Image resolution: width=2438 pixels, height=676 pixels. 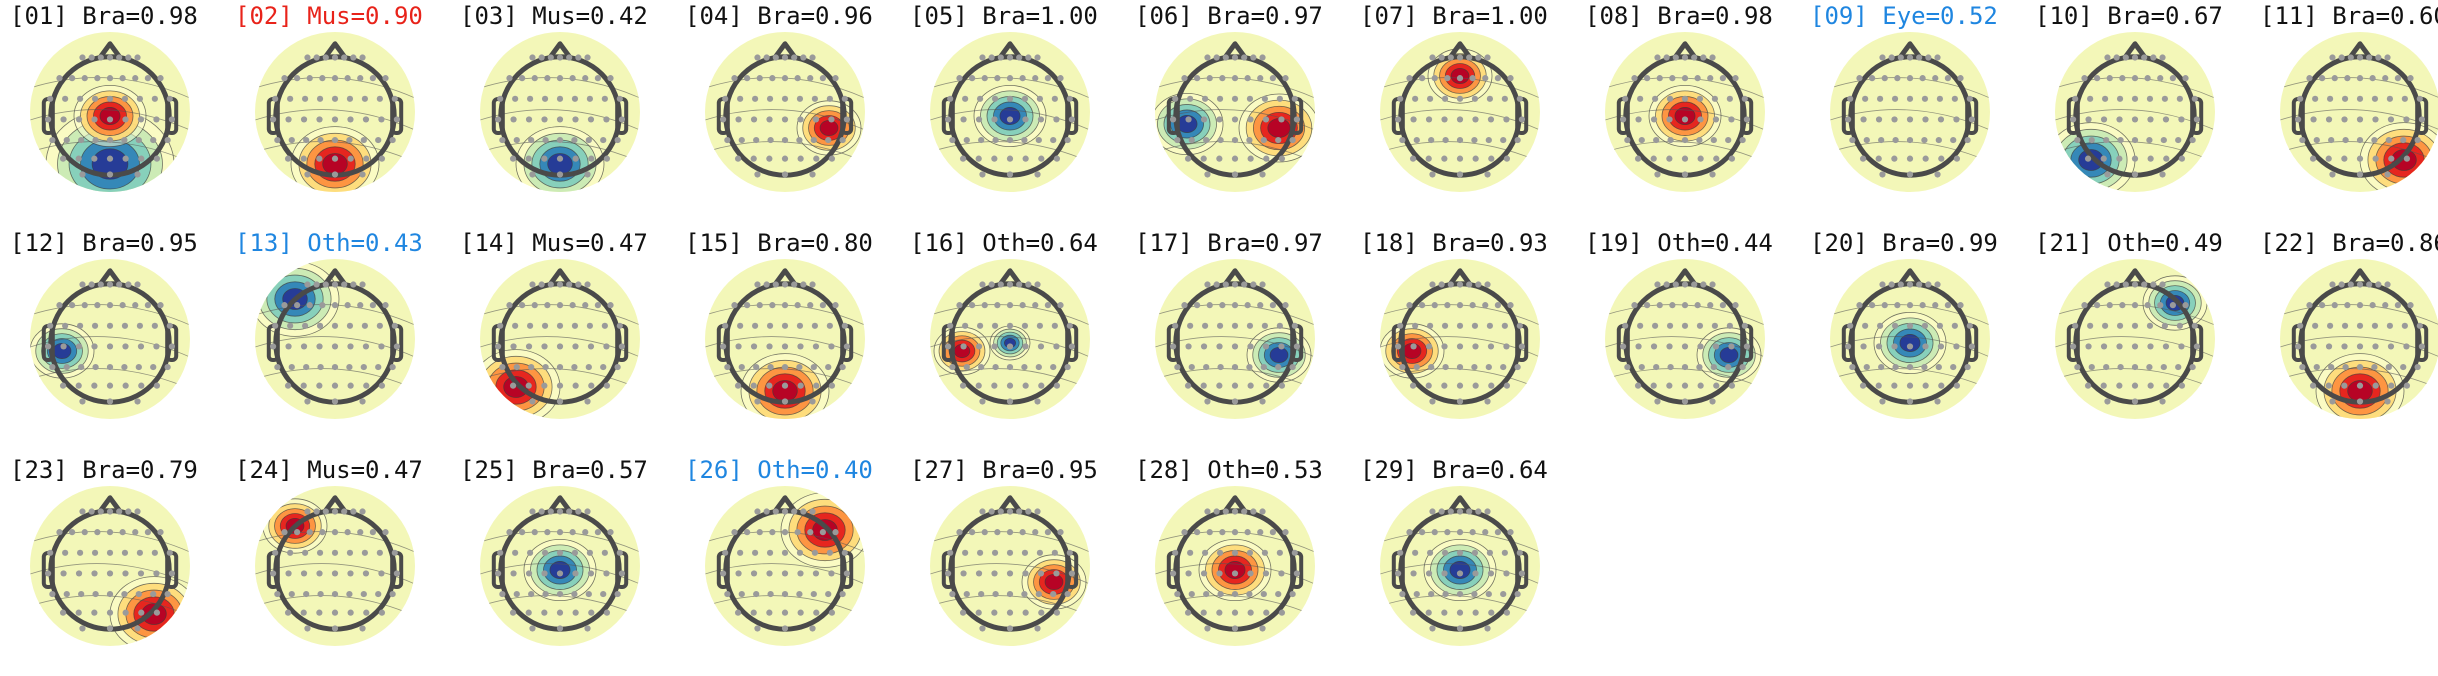 I want to click on component-tile: [28] Oth=0.53, so click(x=1235, y=566).